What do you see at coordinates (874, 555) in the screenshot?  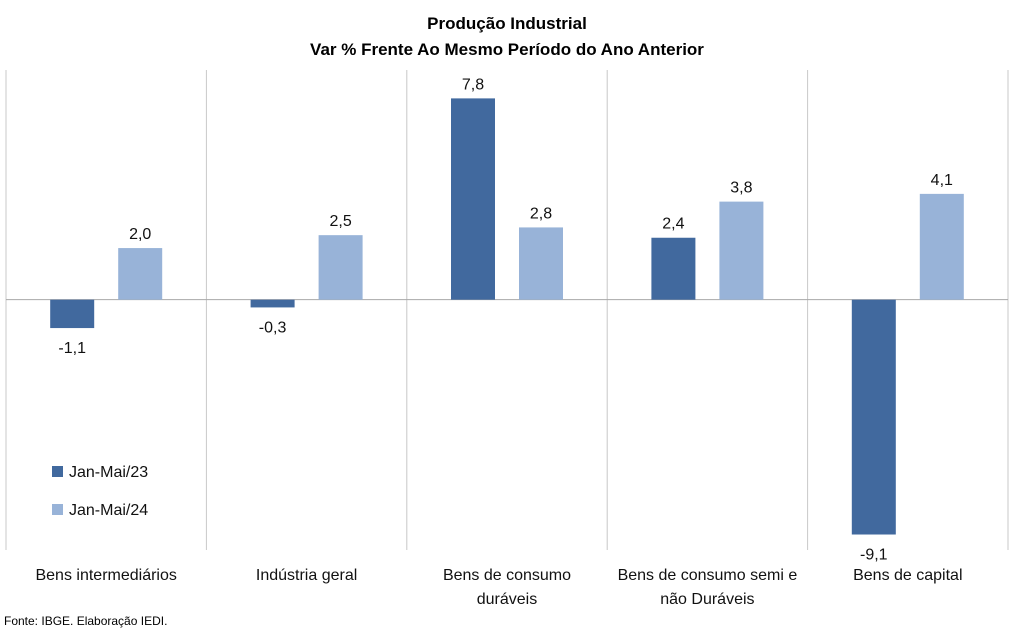 I see `data-label: -9,1` at bounding box center [874, 555].